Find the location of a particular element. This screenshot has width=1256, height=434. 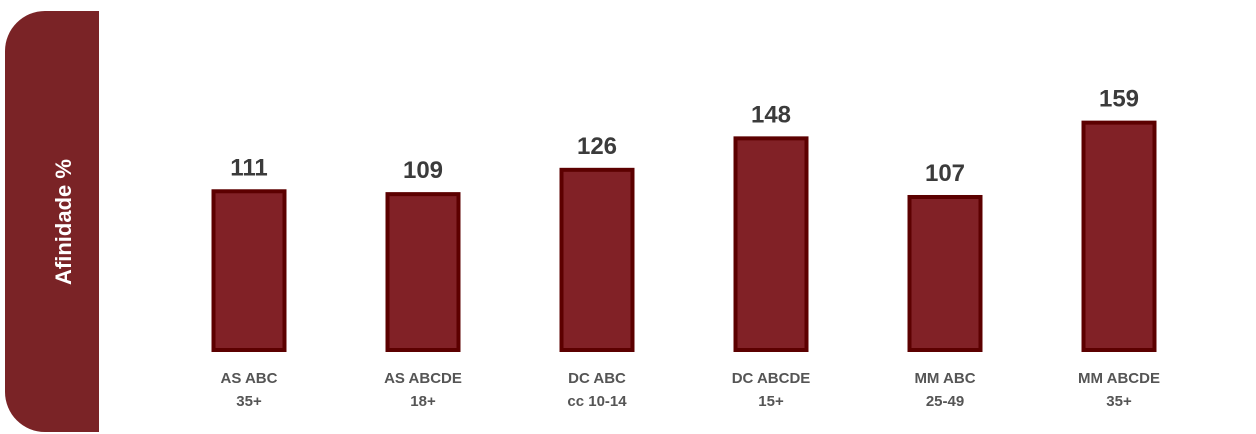

category-label-4-line-0: MM ABC is located at coordinates (944, 378).